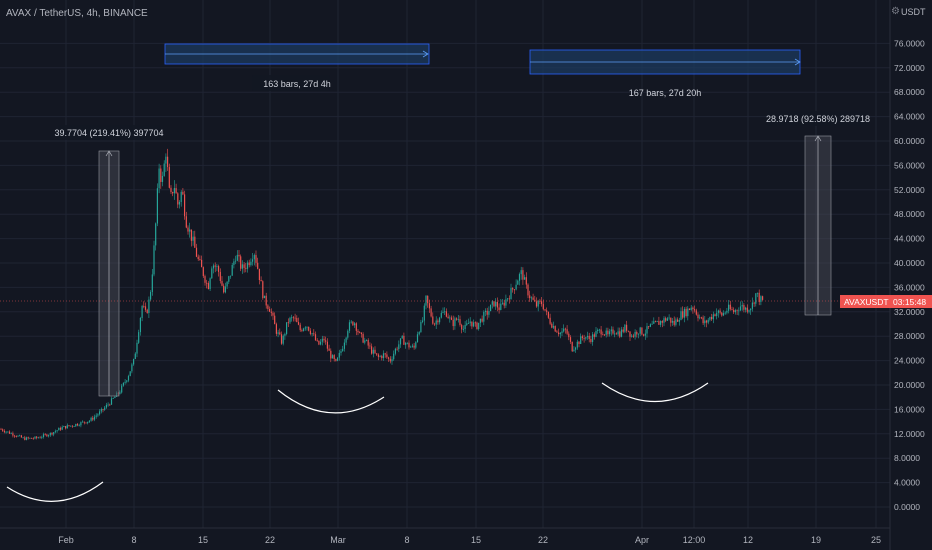 The height and width of the screenshot is (550, 932). Describe the element at coordinates (108, 133) in the screenshot. I see `price-range-1-label: 39.7704 (219.41%) 397704` at that location.